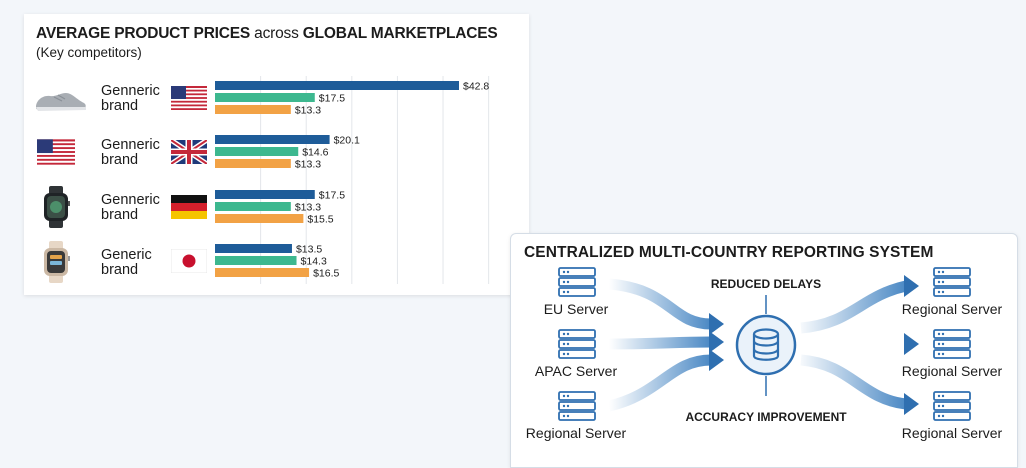  I want to click on regional-server-icon, so click(577, 406).